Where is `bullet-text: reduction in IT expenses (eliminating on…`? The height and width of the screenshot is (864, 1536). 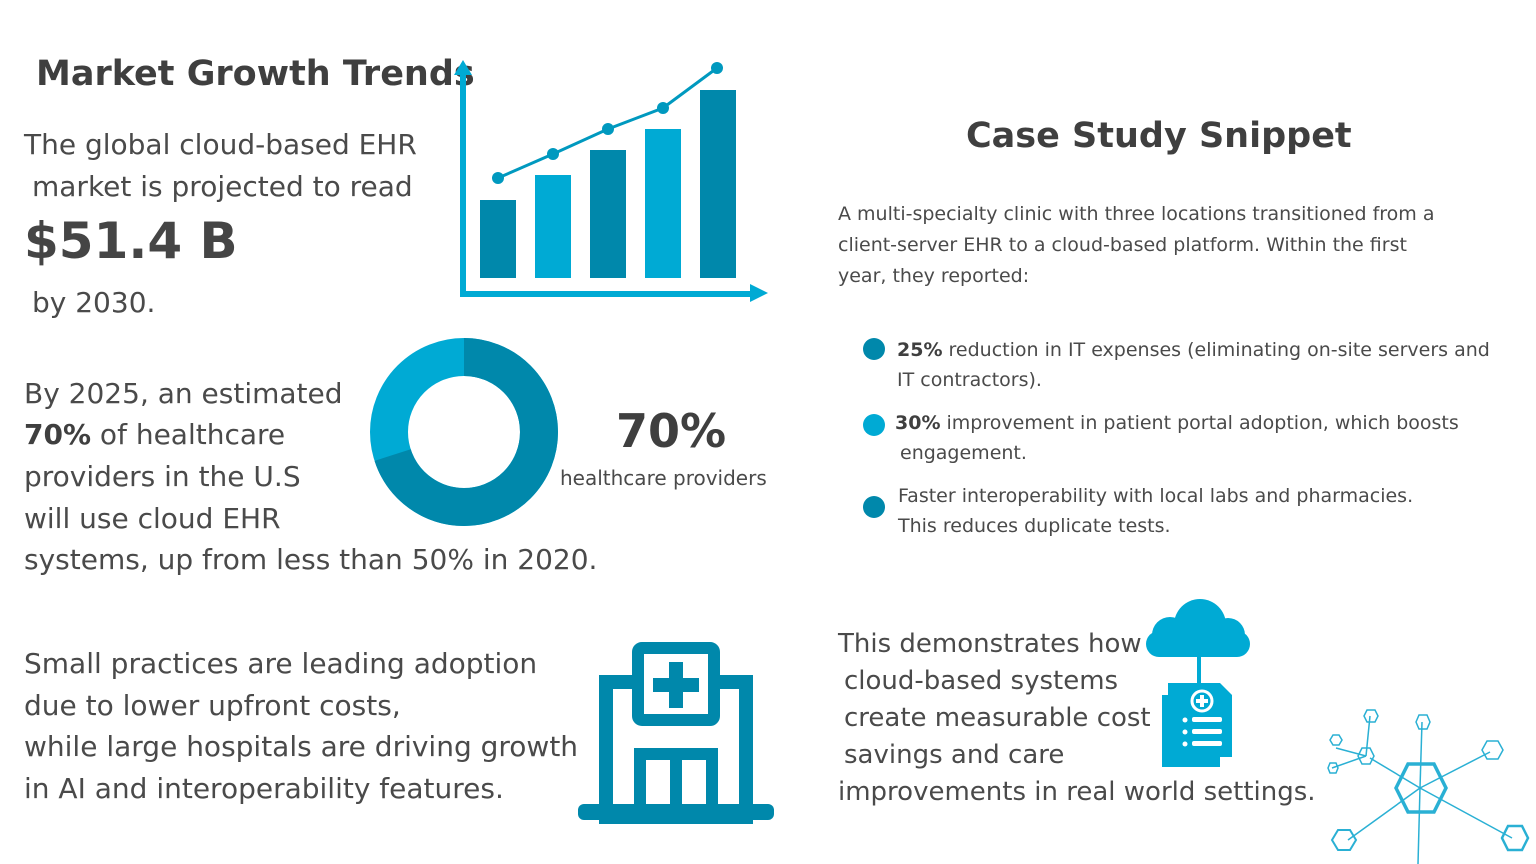 bullet-text: reduction in IT expenses (eliminating on… is located at coordinates (1216, 350).